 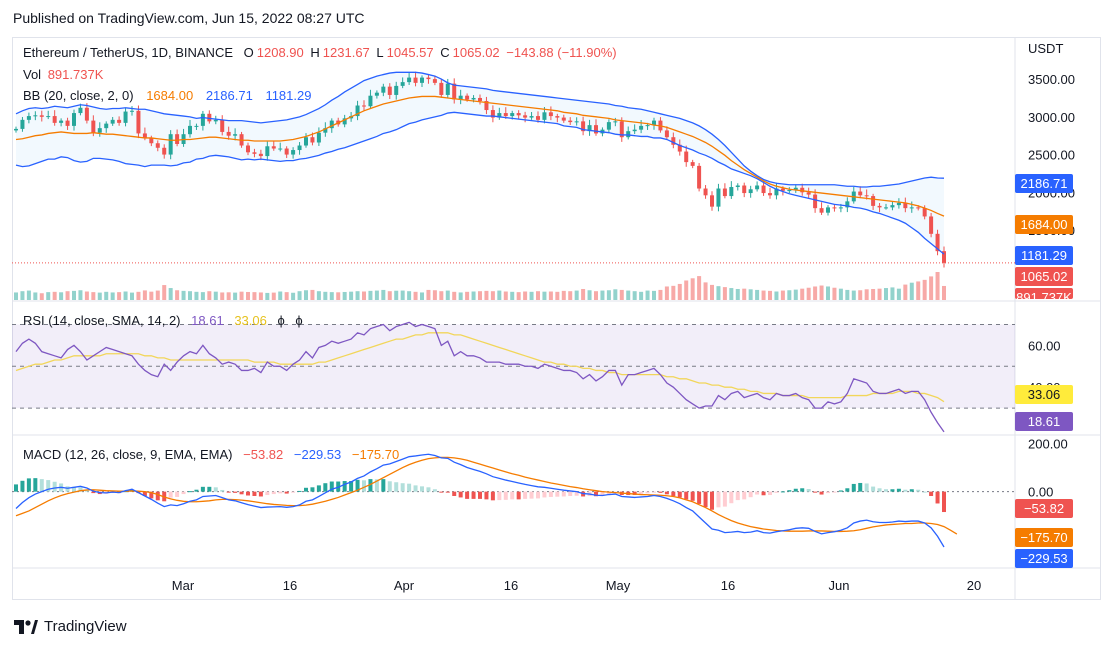 What do you see at coordinates (250, 320) in the screenshot?
I see `rsi-ma-value: 33.06` at bounding box center [250, 320].